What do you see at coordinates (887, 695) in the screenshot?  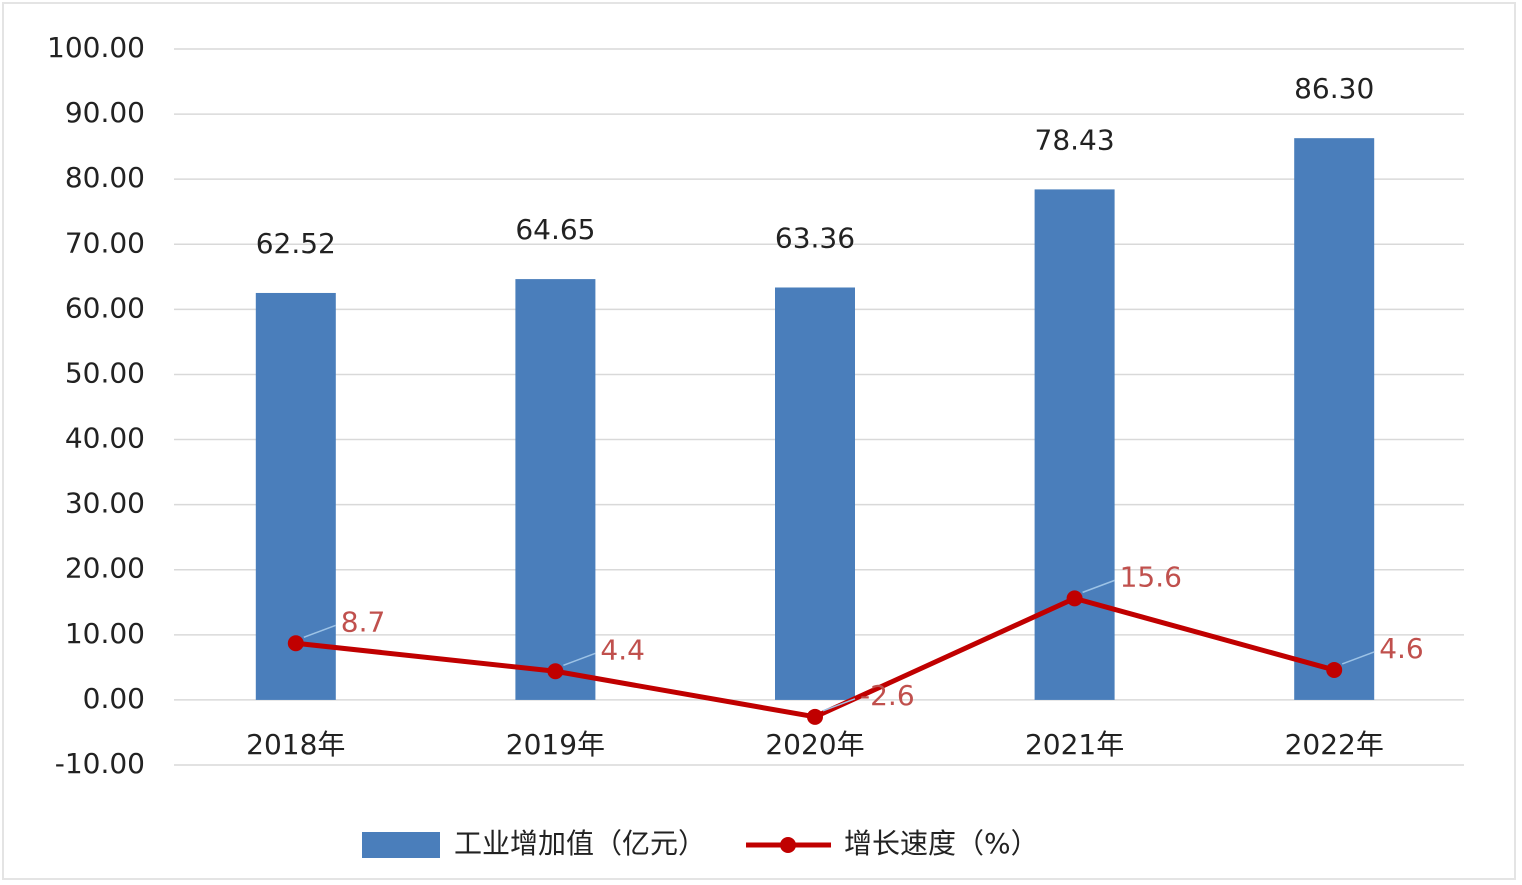 I see `line-value-label: -2.6` at bounding box center [887, 695].